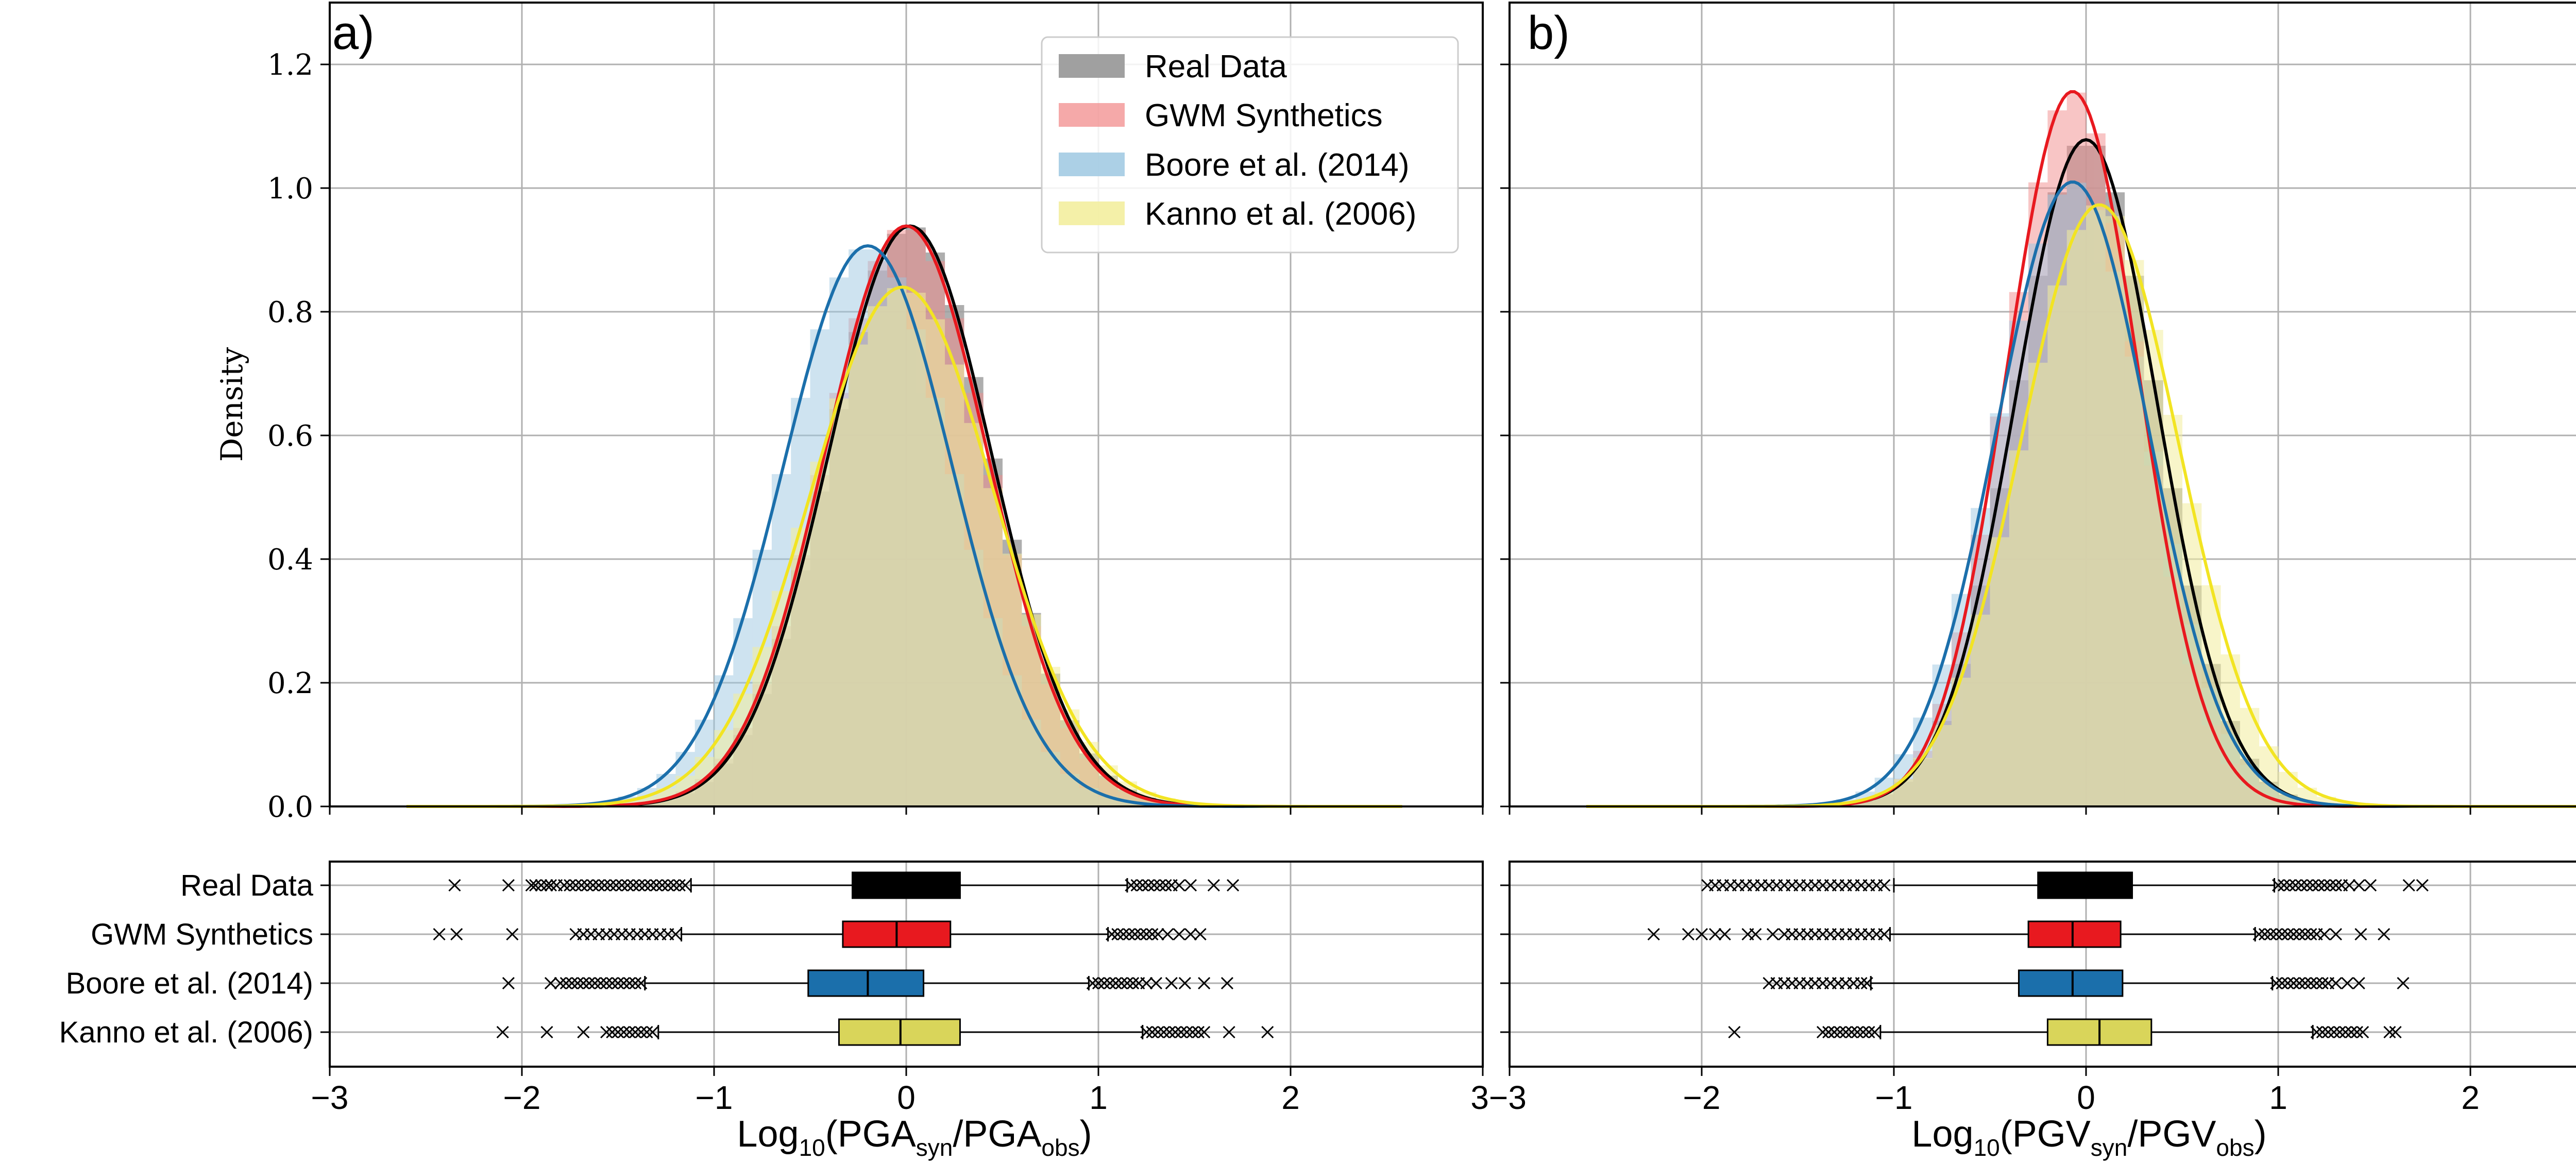  I want to click on box-row-gwm-synthetics, so click(820, 934).